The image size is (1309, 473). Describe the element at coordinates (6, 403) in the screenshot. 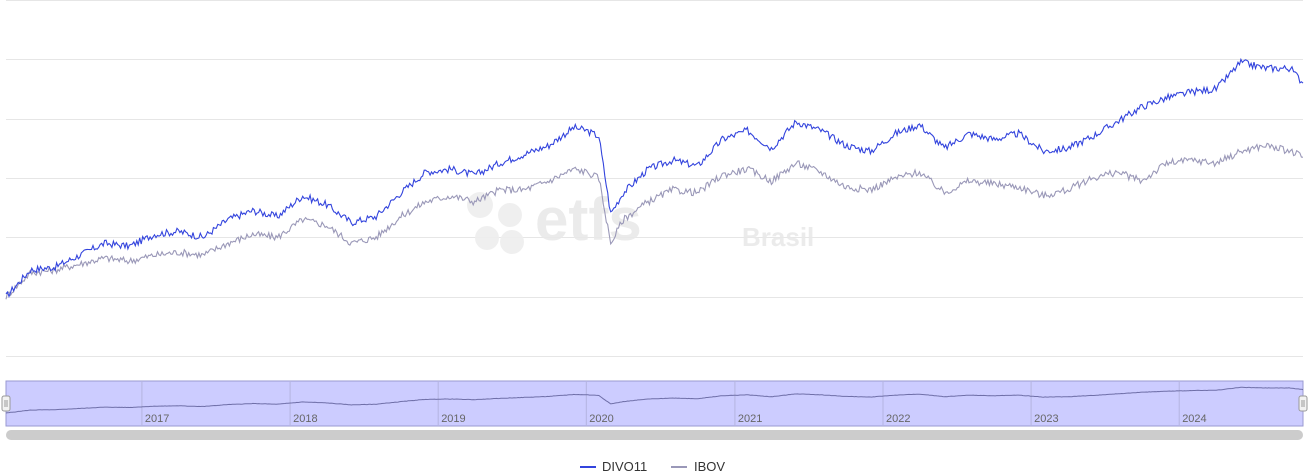

I see `navigator-left-handle` at that location.